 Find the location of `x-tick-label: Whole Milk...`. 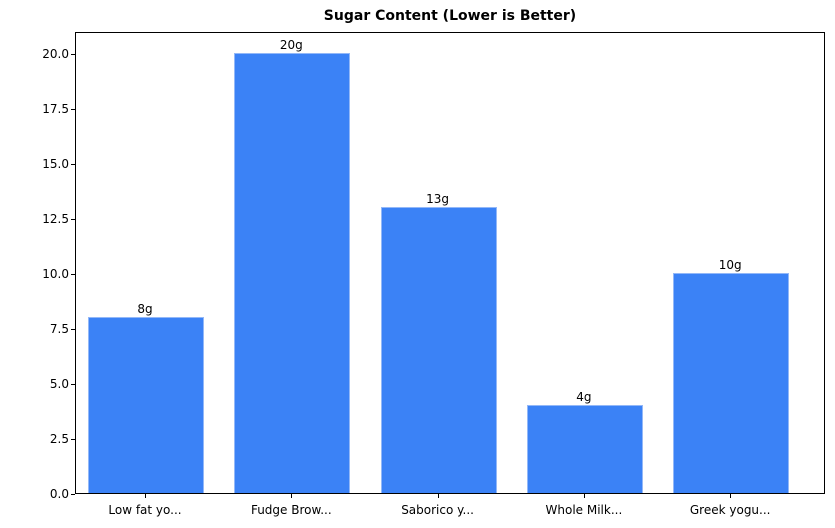

x-tick-label: Whole Milk... is located at coordinates (584, 510).